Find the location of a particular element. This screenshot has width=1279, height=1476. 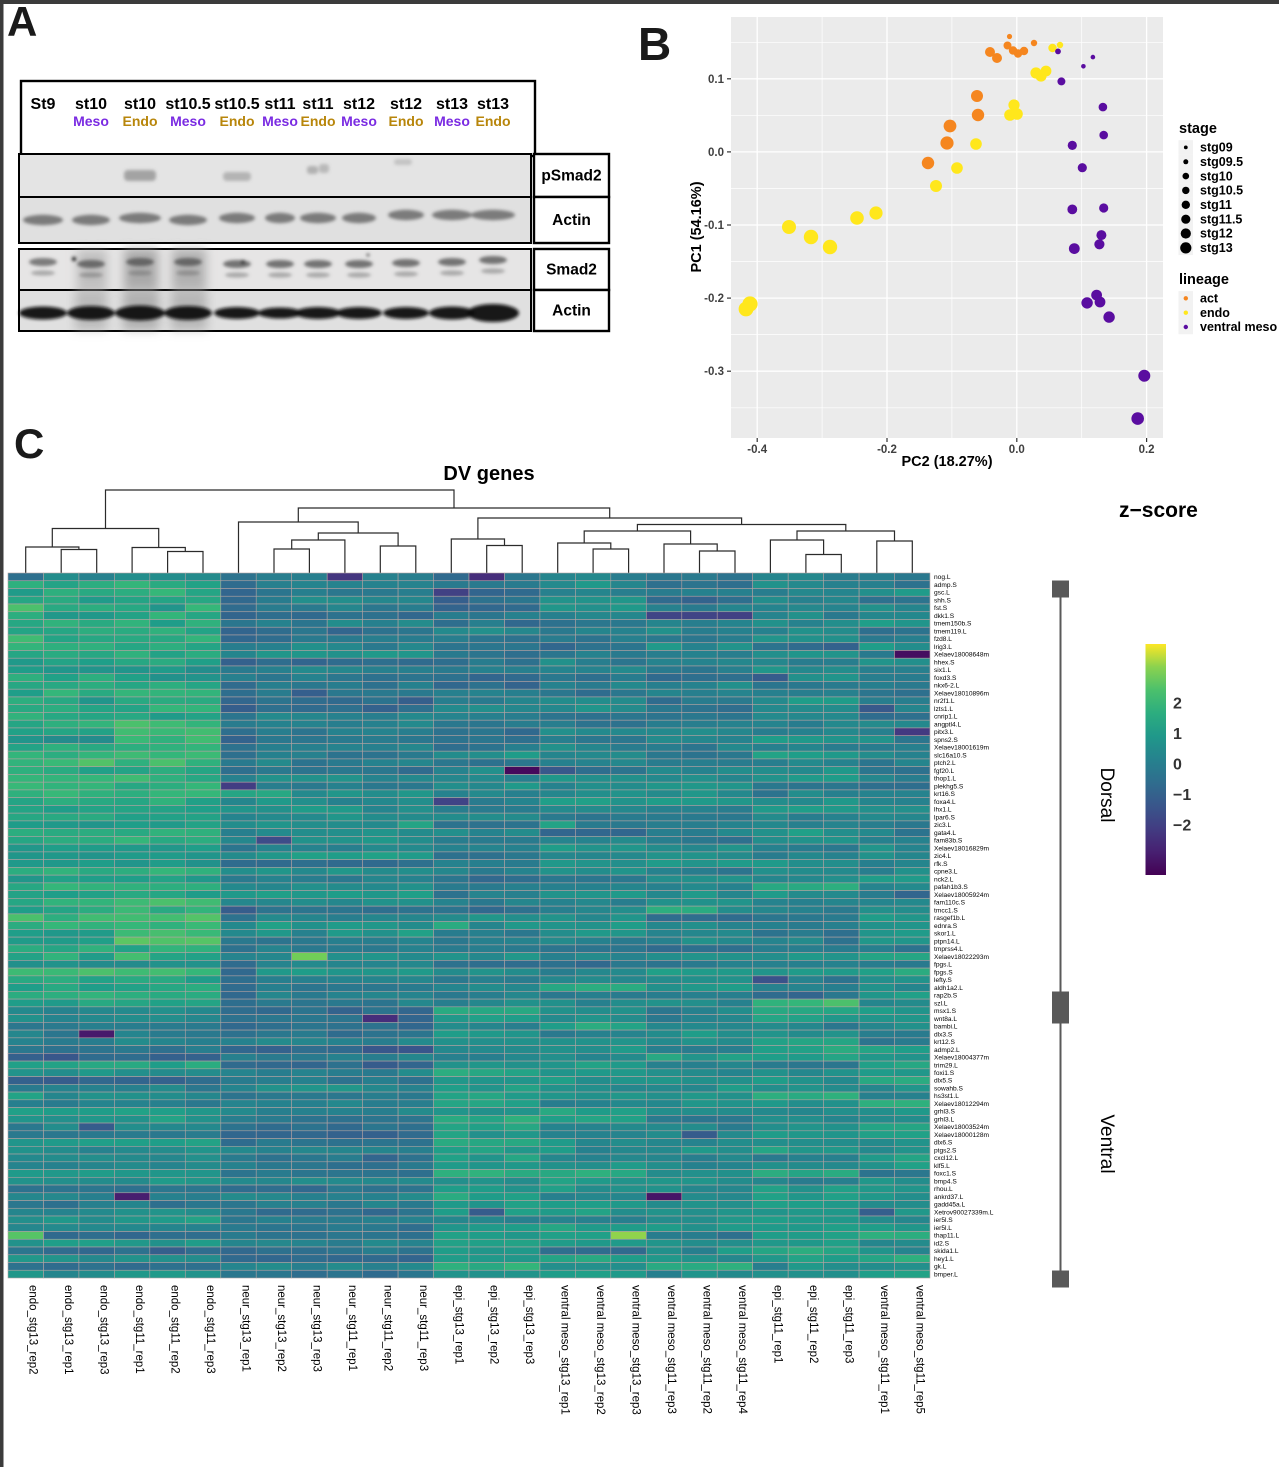

svg-text: −1 is located at coordinates (1182, 795).